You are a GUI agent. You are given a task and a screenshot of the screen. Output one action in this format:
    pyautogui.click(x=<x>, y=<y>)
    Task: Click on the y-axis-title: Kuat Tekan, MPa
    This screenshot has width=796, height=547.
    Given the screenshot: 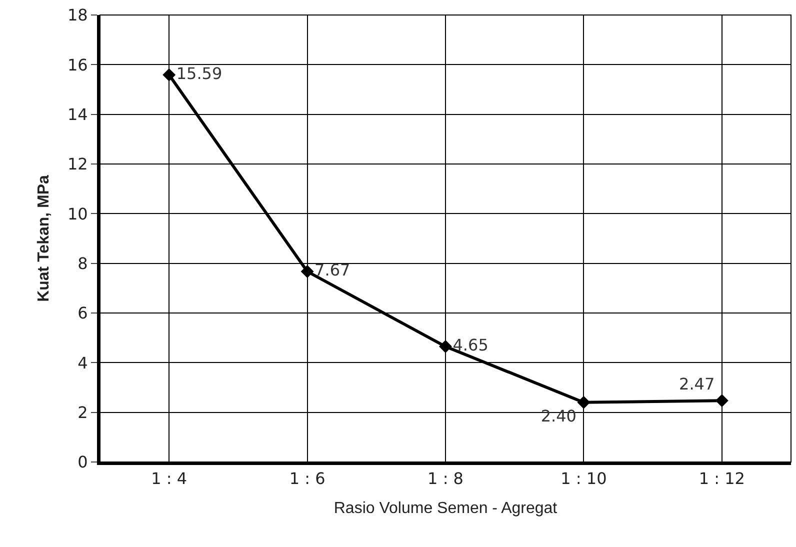 What is the action you would take?
    pyautogui.click(x=43, y=238)
    